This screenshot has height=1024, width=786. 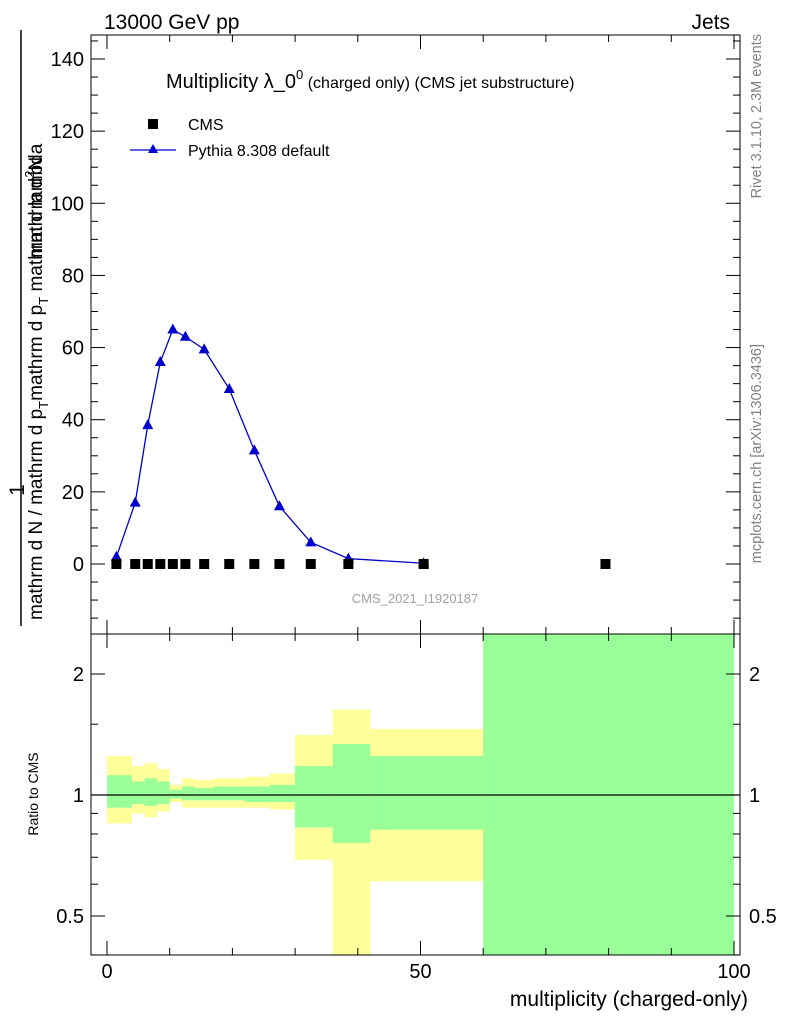 What do you see at coordinates (420, 972) in the screenshot?
I see `ratio-xtick-label: 50` at bounding box center [420, 972].